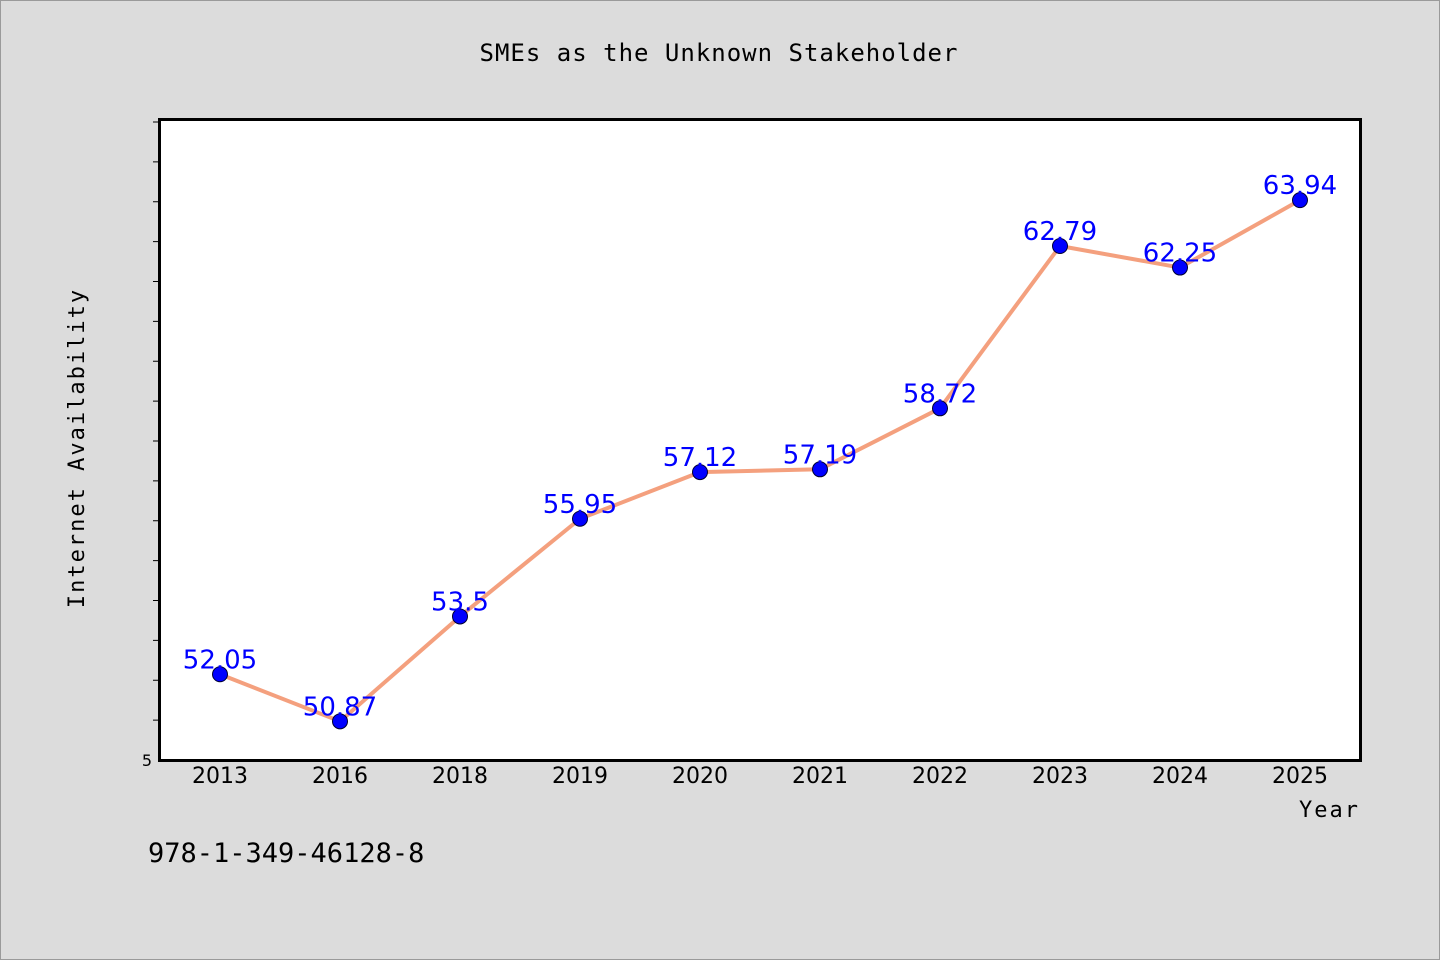 The image size is (1440, 960). I want to click on data-label: 53.5, so click(460, 602).